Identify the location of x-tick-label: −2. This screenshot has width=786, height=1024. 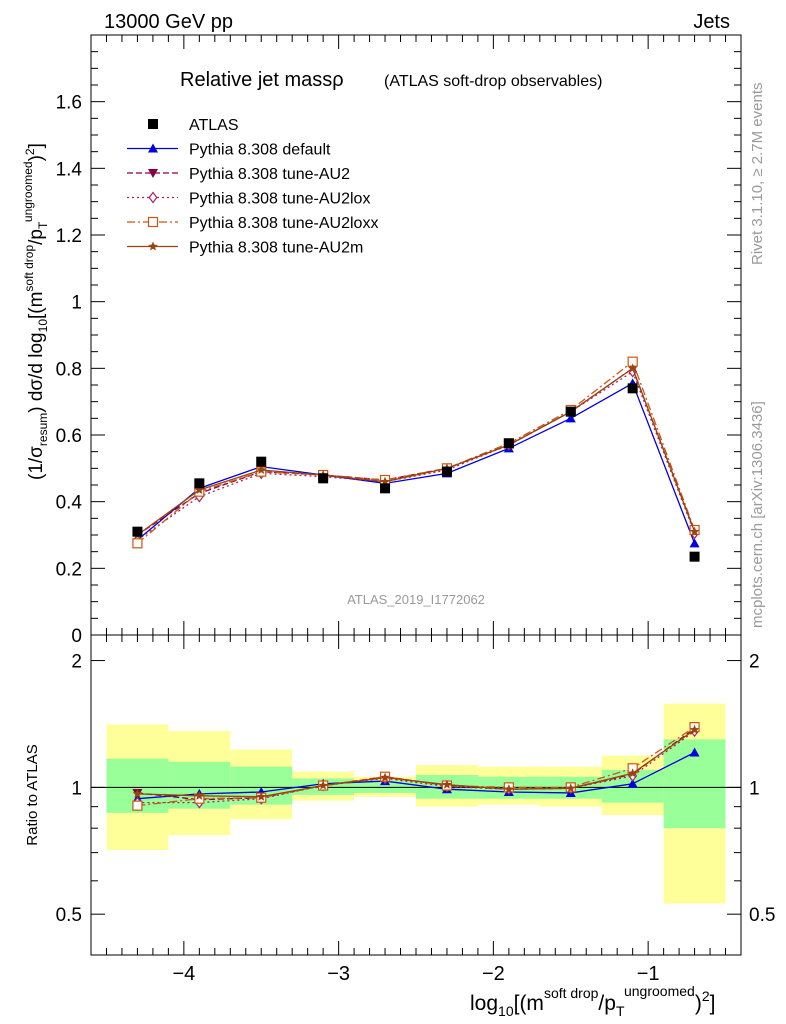
(493, 974).